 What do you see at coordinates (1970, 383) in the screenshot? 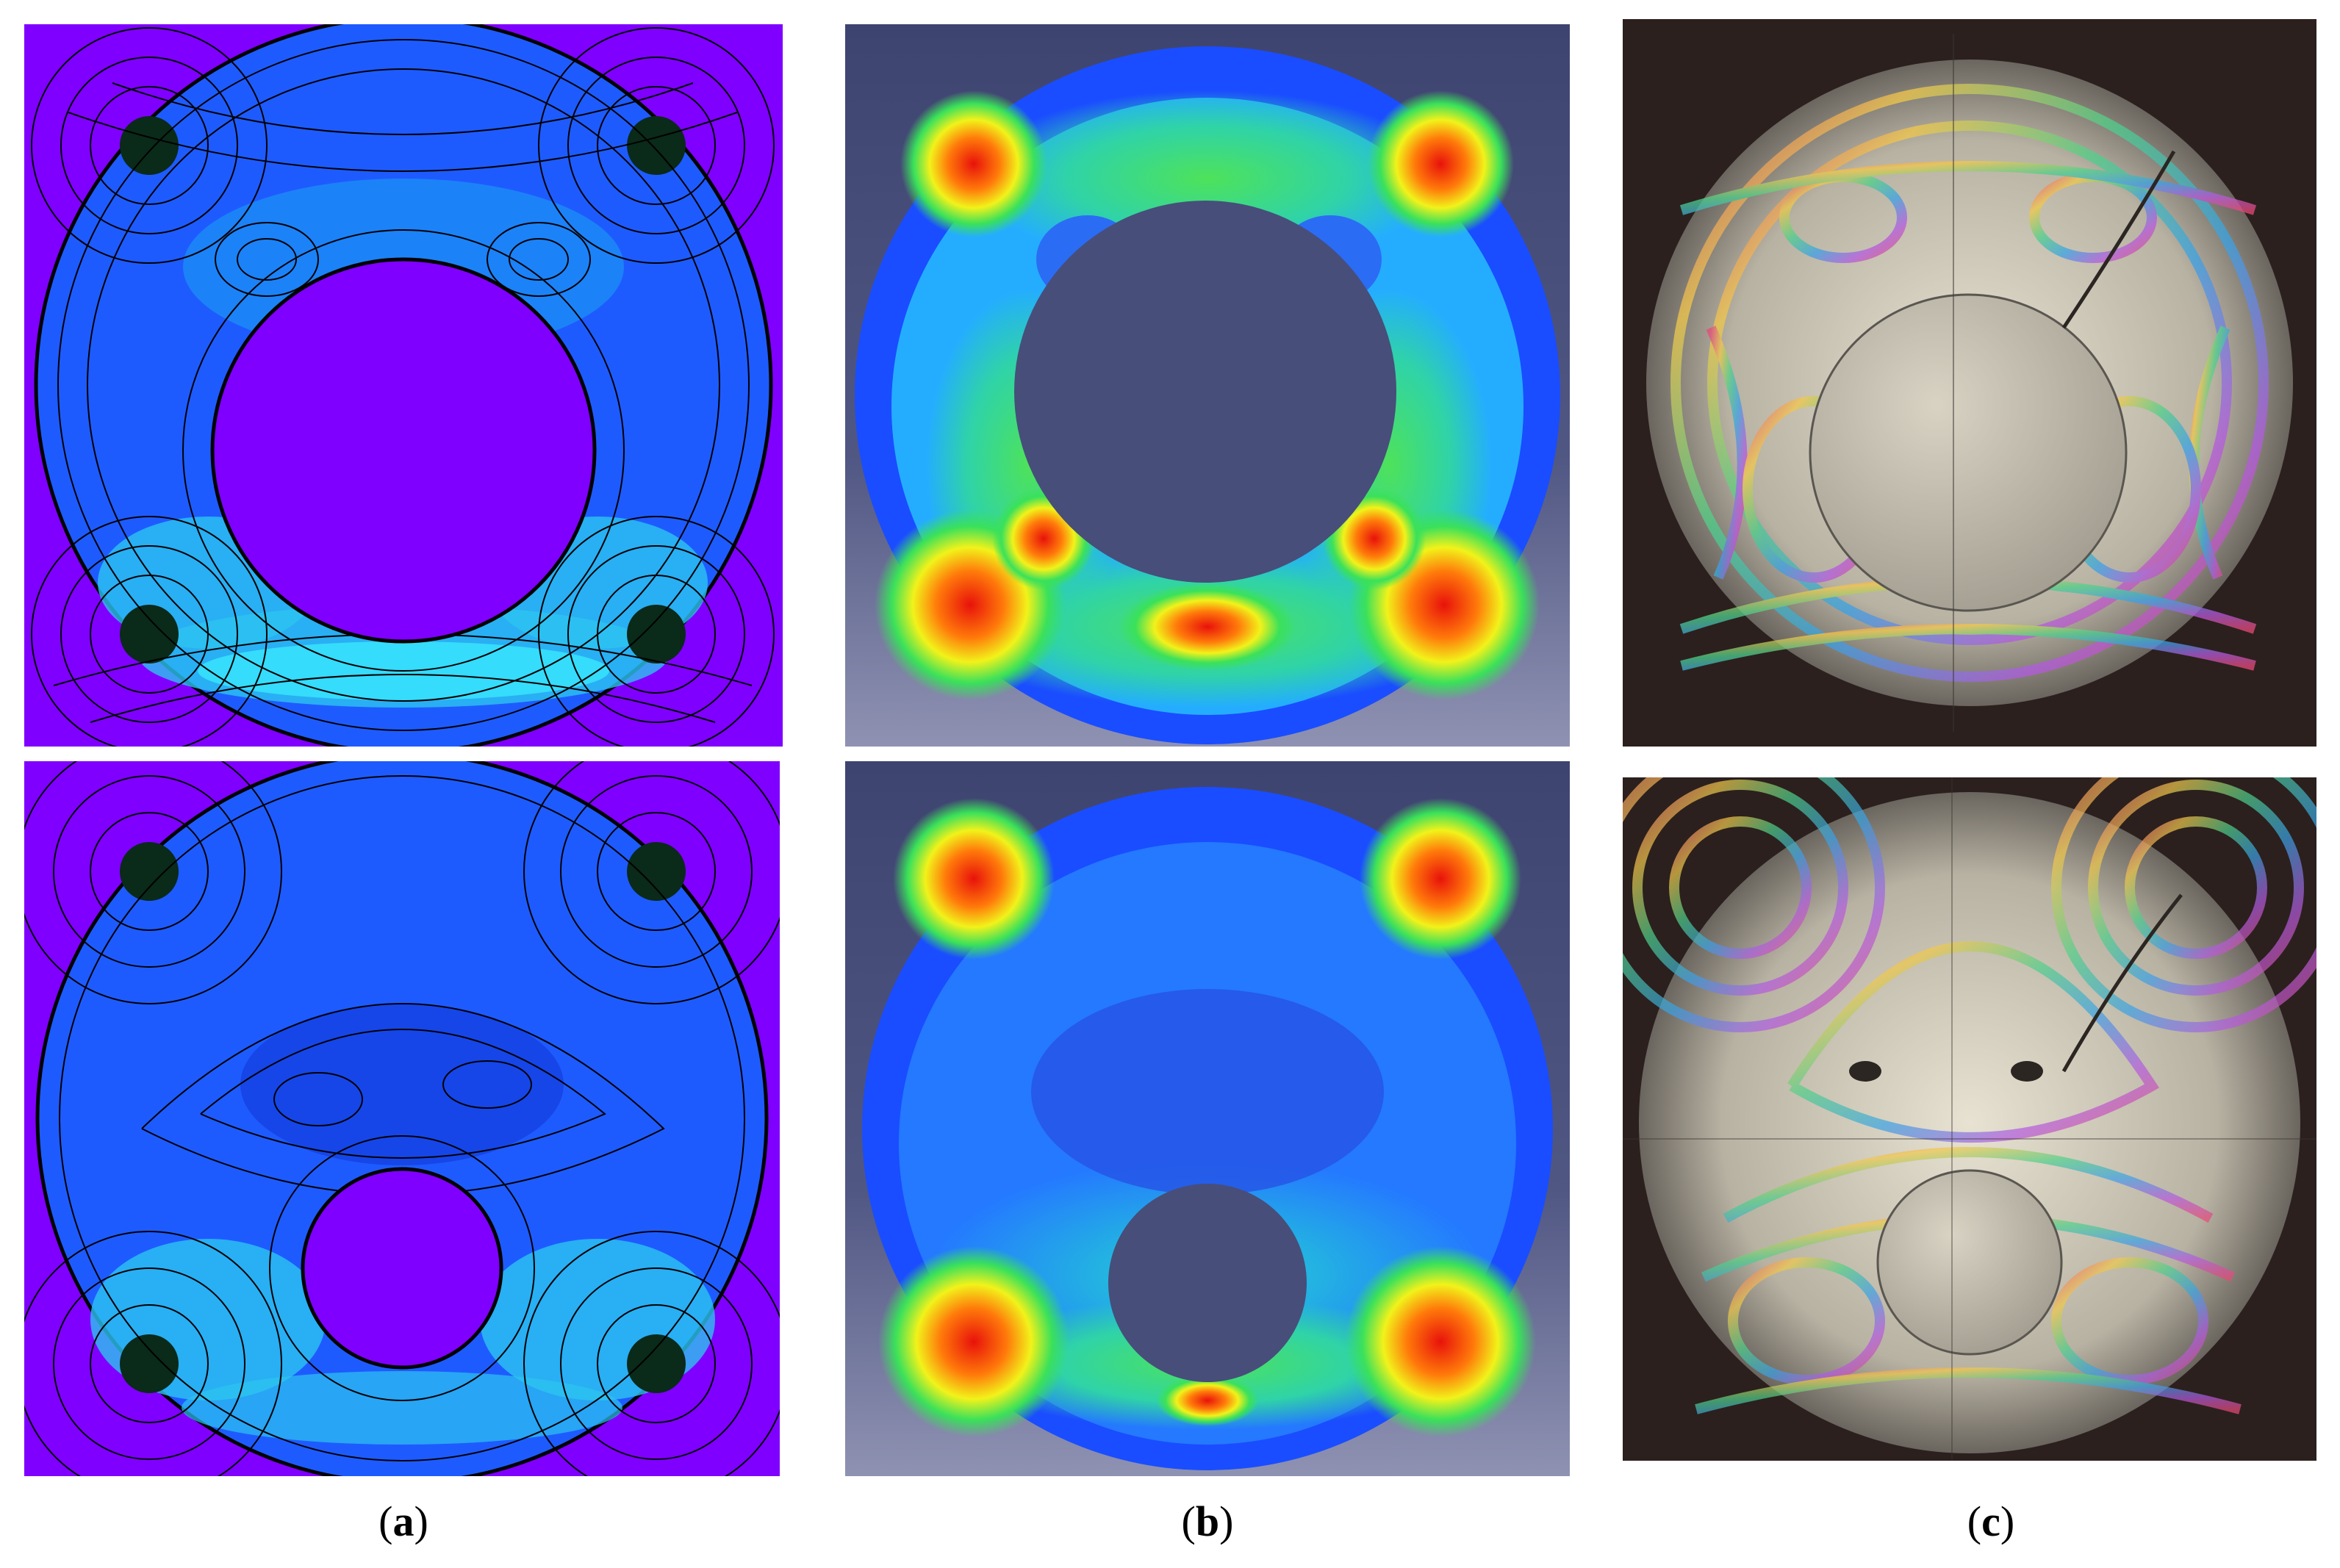
I see `photoelastic-photo-top` at bounding box center [1970, 383].